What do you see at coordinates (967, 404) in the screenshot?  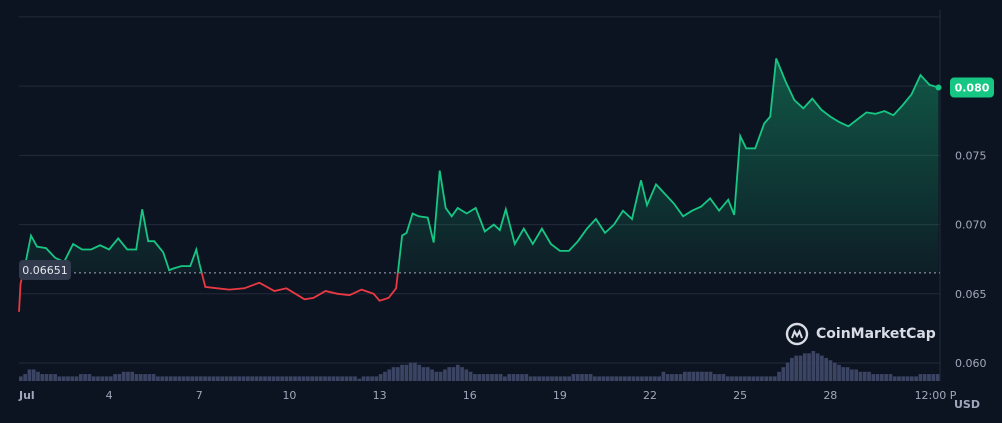 I see `currency-label: USD` at bounding box center [967, 404].